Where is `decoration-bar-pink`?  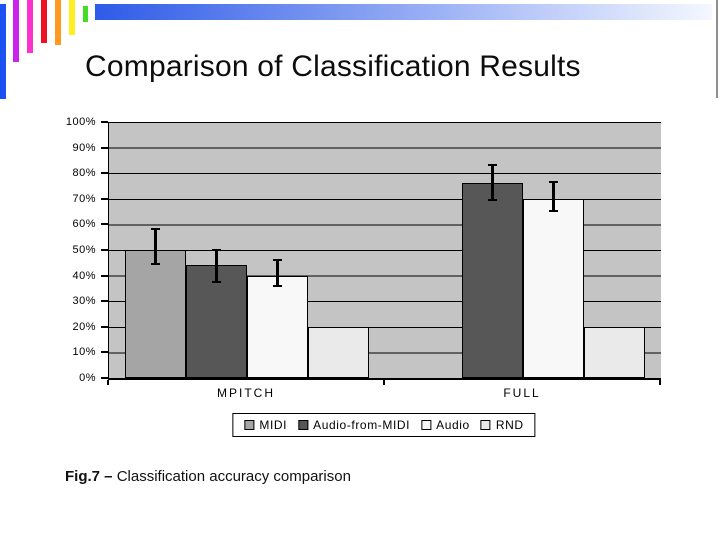 decoration-bar-pink is located at coordinates (30, 26).